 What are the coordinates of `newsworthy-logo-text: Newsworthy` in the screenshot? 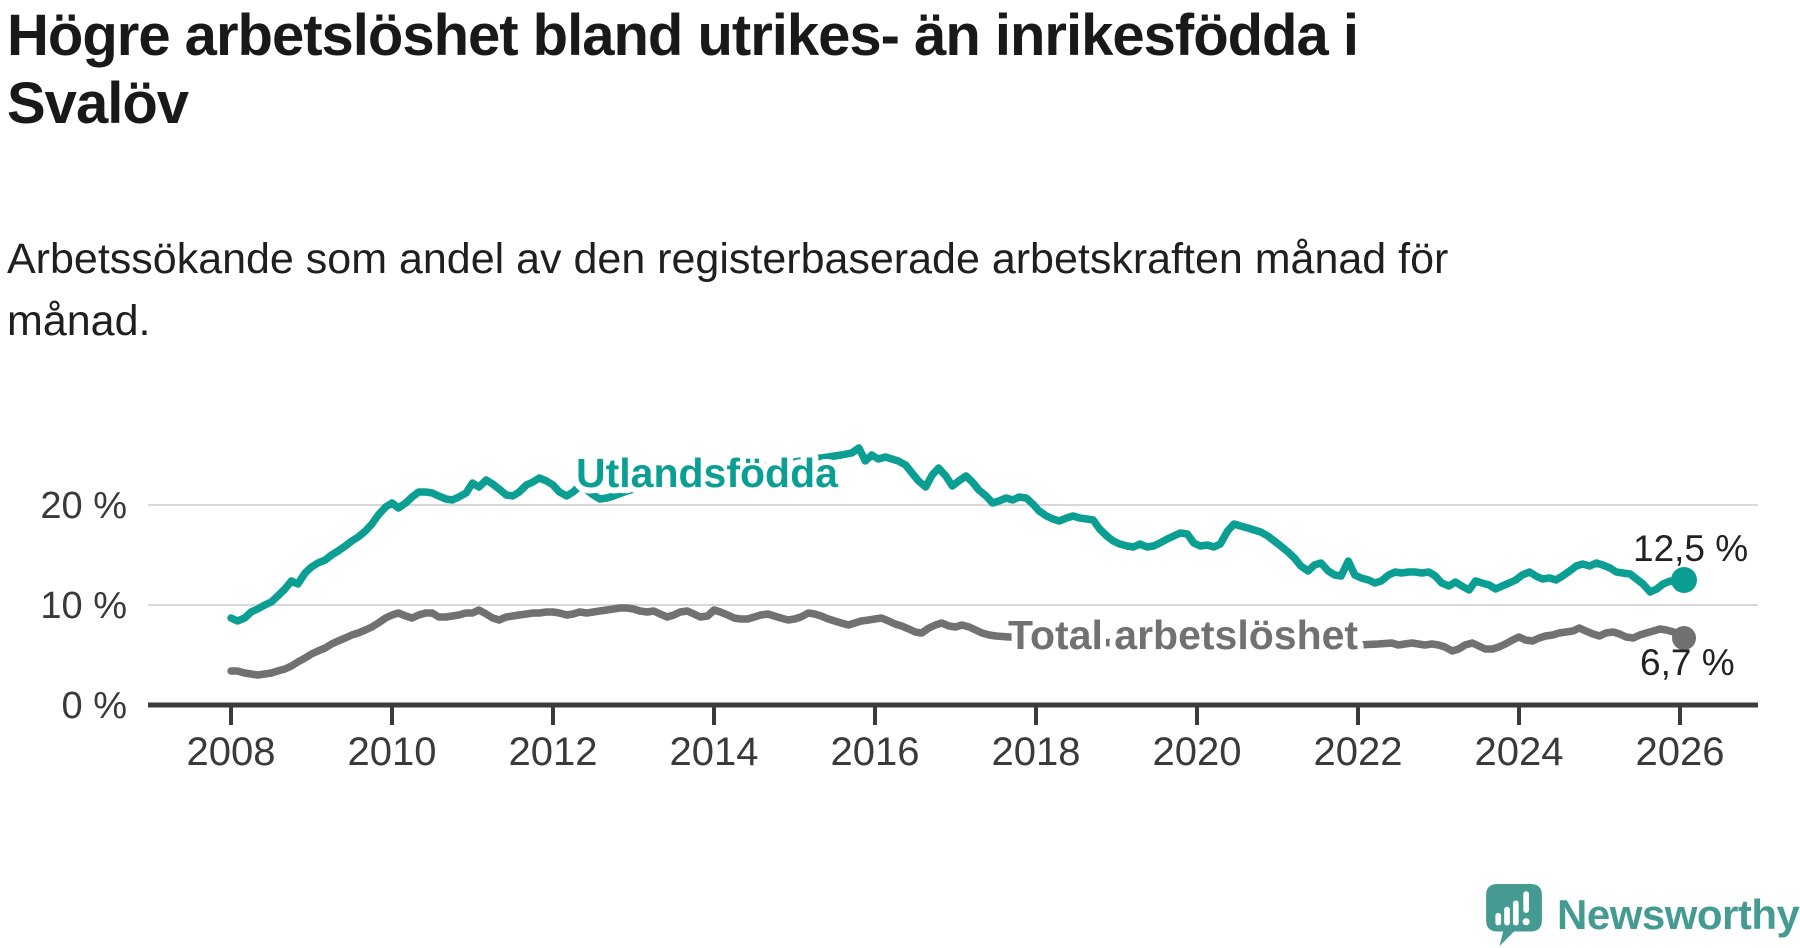 It's located at (1678, 914).